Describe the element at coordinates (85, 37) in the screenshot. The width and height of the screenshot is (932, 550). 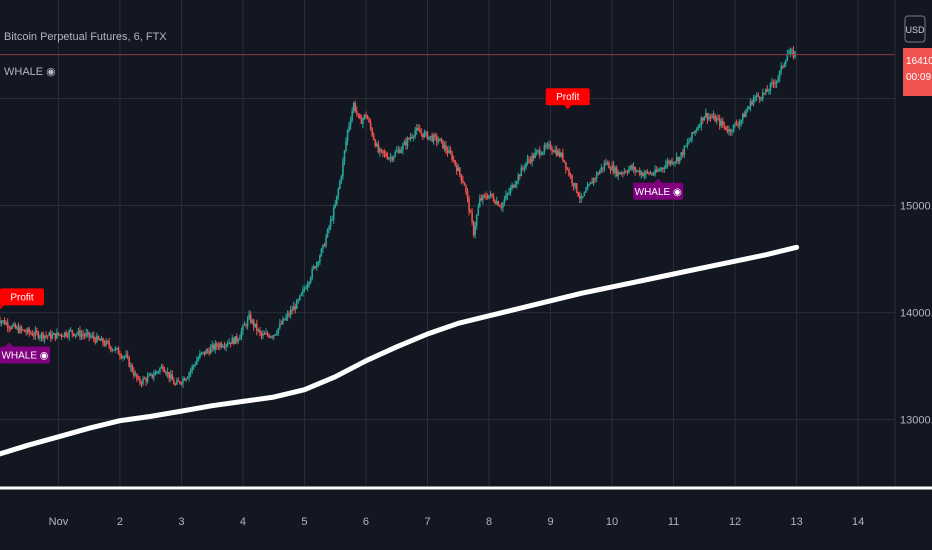
I see `symbol-legend: Bitcoin Perpetual Futures, 6, FTX` at that location.